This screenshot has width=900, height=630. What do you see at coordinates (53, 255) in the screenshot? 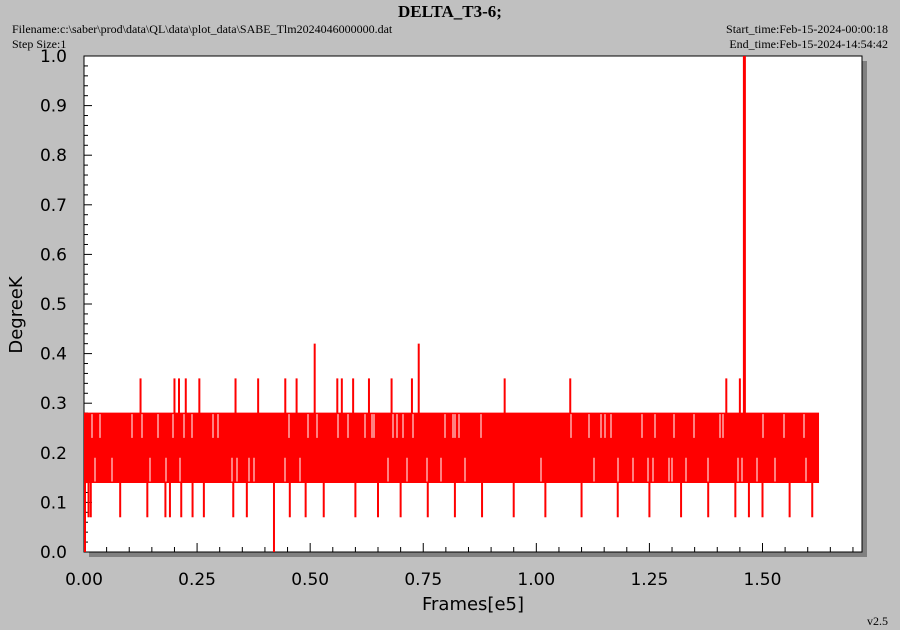
I see `y-tick-label: 0.6` at bounding box center [53, 255].